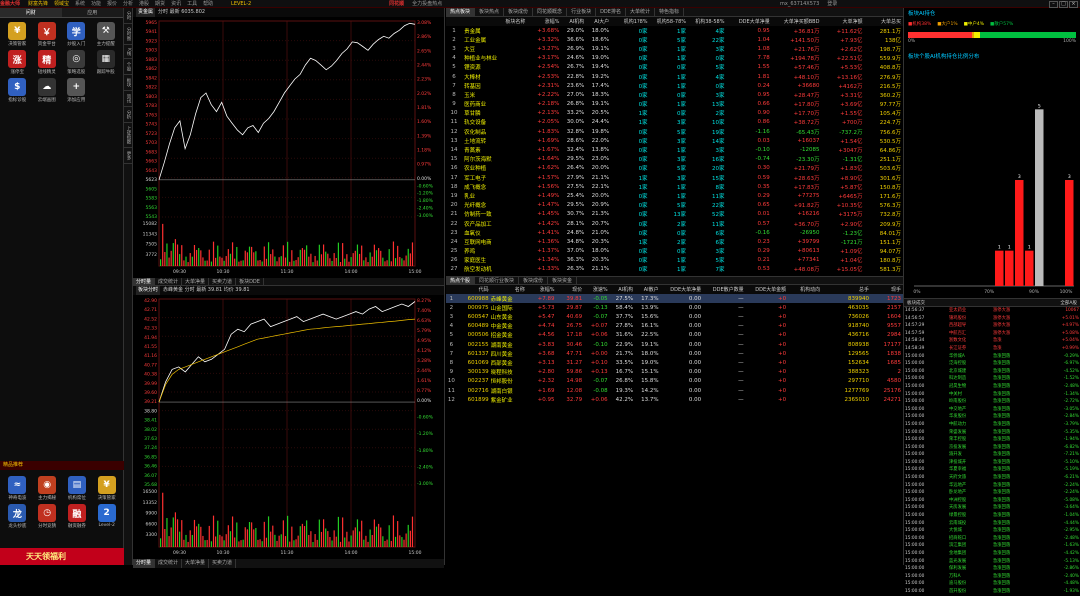 The image size is (1080, 596). What do you see at coordinates (992, 379) in the screenshot?
I see `tick-row: 15:00:00 科达制造 急涨回落 -1.52%` at bounding box center [992, 379].